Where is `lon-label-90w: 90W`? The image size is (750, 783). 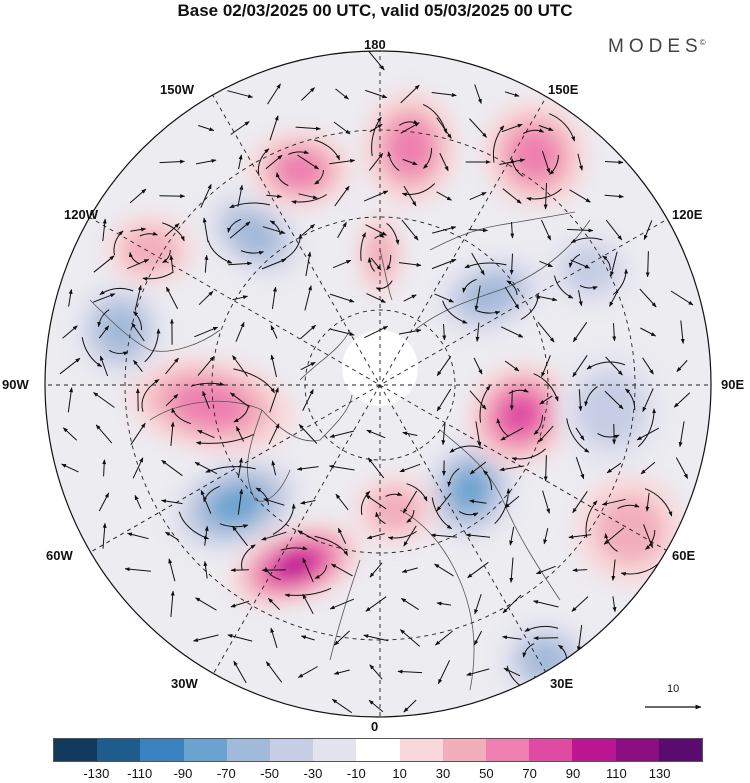
lon-label-90w: 90W is located at coordinates (15, 384).